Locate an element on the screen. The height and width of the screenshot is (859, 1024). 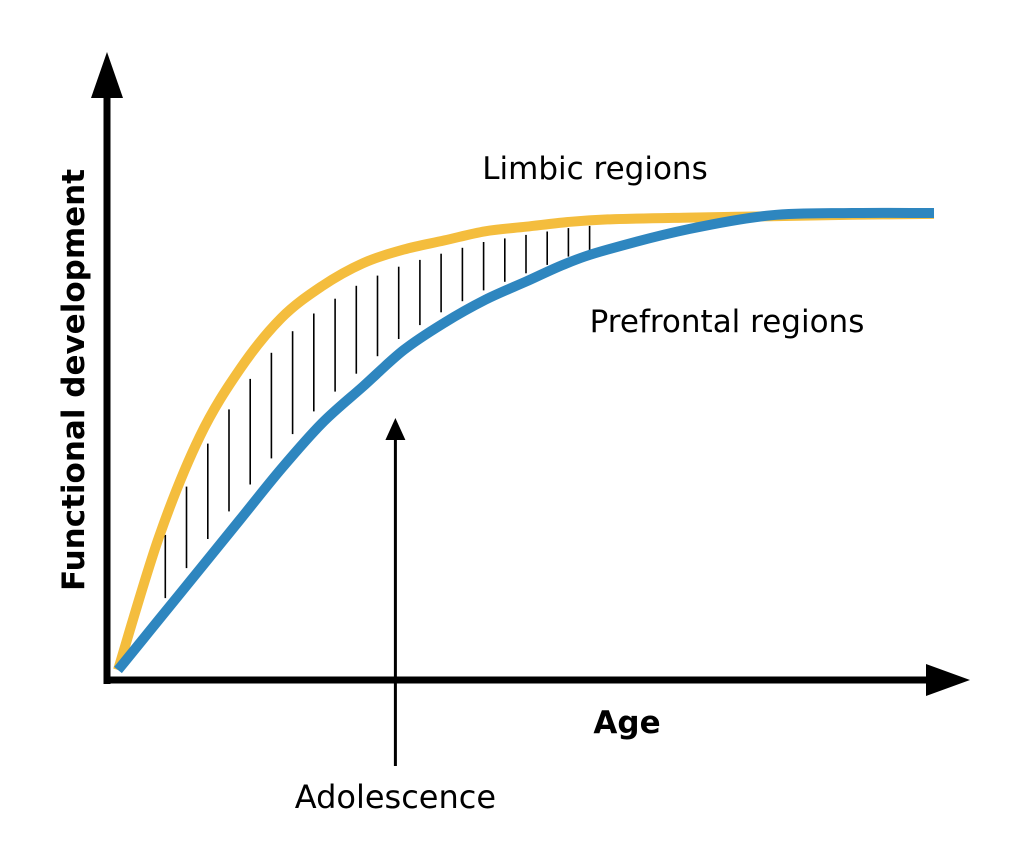
adolescence-annotation: Adolescence is located at coordinates (395, 617).